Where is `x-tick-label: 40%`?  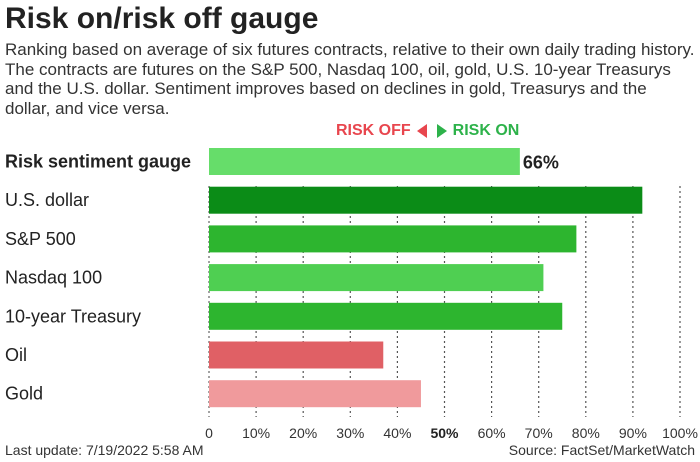 x-tick-label: 40% is located at coordinates (397, 433).